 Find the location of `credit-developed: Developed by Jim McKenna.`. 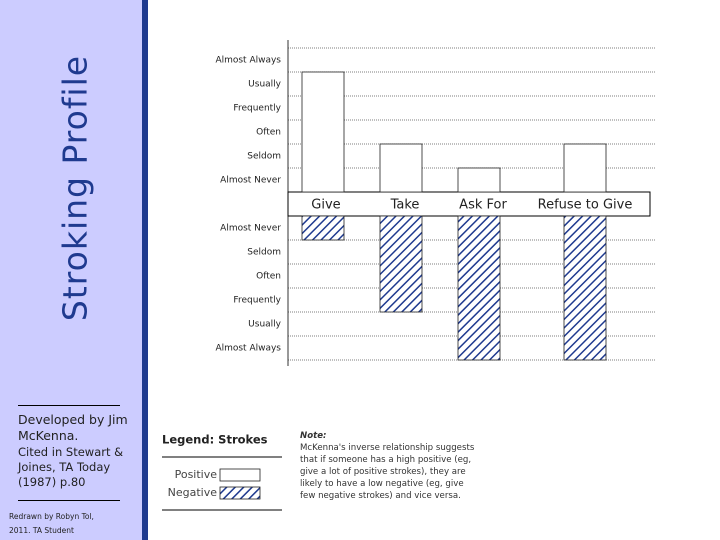

credit-developed: Developed by Jim McKenna. is located at coordinates (73, 427).